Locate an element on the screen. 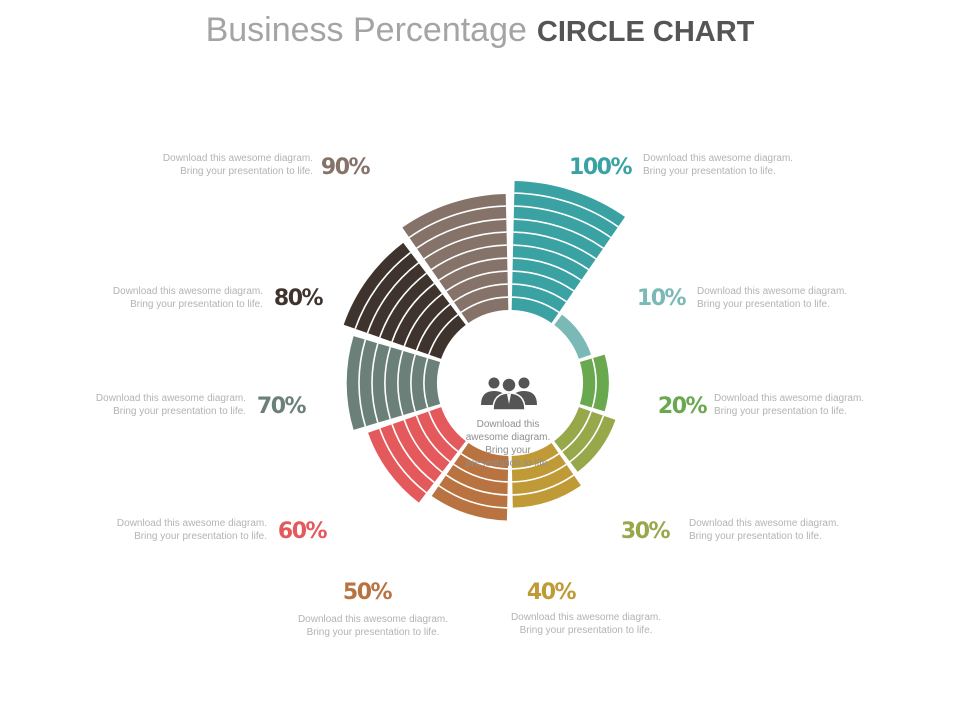  description-3-line-1: Download this awesome diagram. is located at coordinates (764, 523).